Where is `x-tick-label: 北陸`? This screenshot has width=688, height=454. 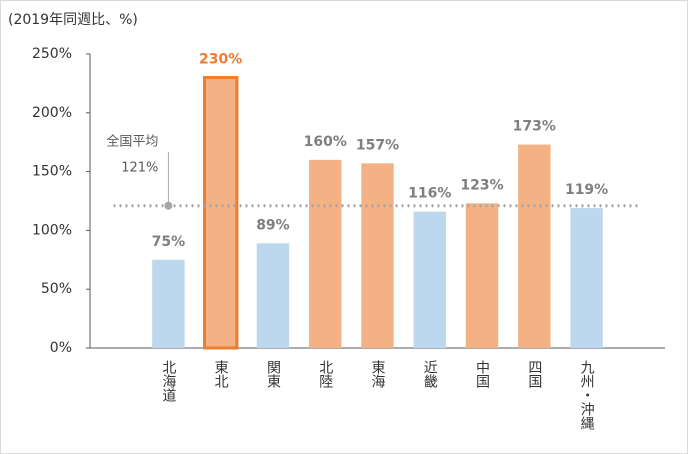 x-tick-label: 北陸 is located at coordinates (325, 374).